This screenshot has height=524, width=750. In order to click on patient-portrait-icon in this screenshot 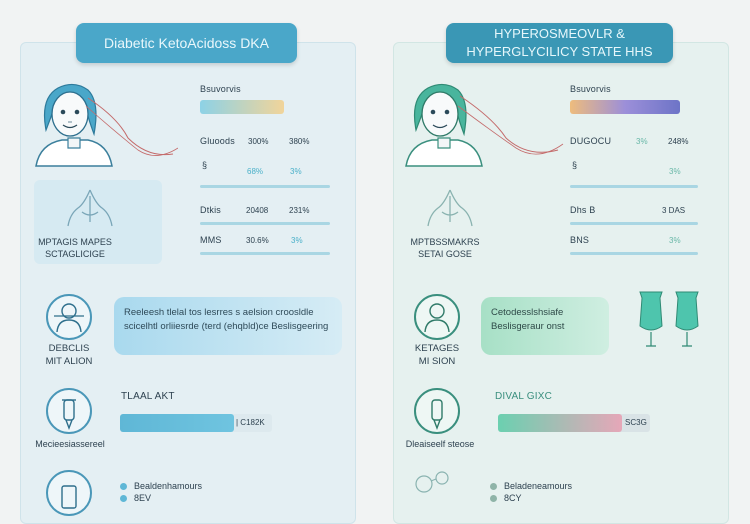, I will do `click(106, 125)`.